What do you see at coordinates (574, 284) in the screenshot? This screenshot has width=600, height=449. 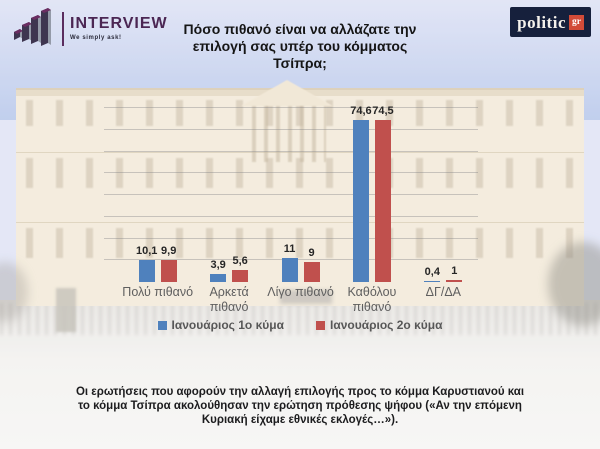 I see `tree-silhouette` at bounding box center [574, 284].